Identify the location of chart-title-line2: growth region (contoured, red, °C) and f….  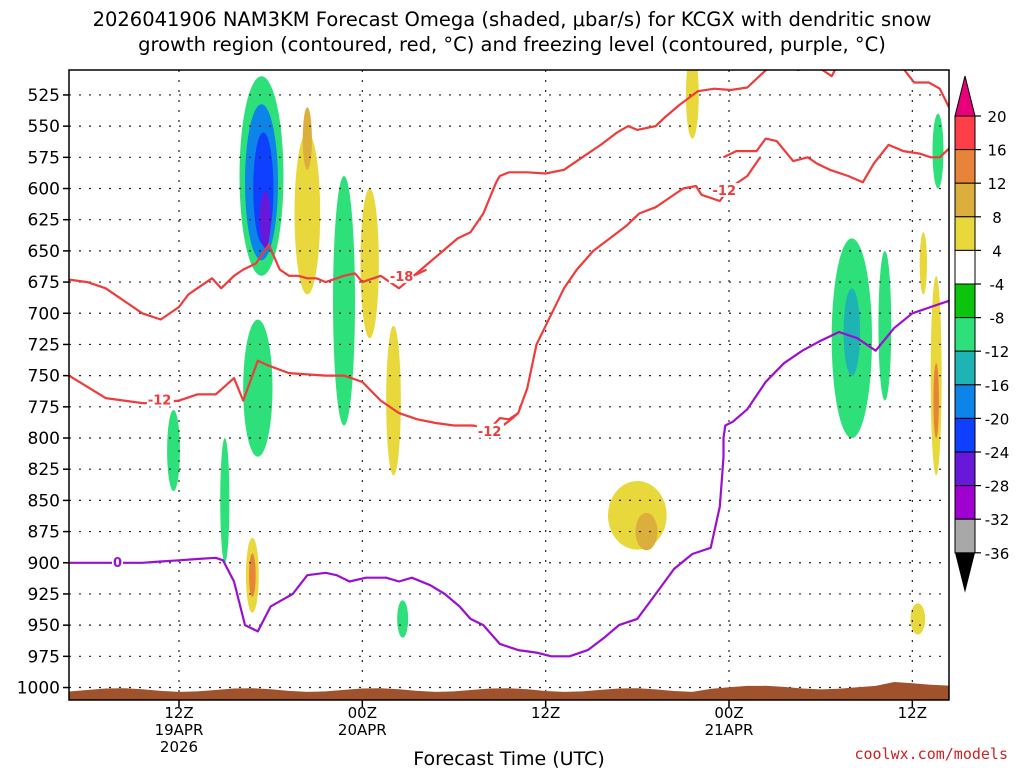
(512, 44).